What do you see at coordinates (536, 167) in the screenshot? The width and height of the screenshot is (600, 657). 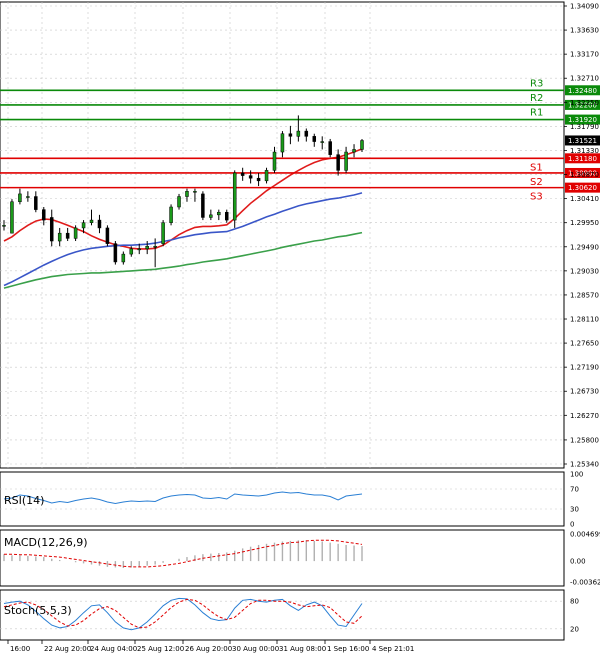 I see `level-name-s1: S1` at bounding box center [536, 167].